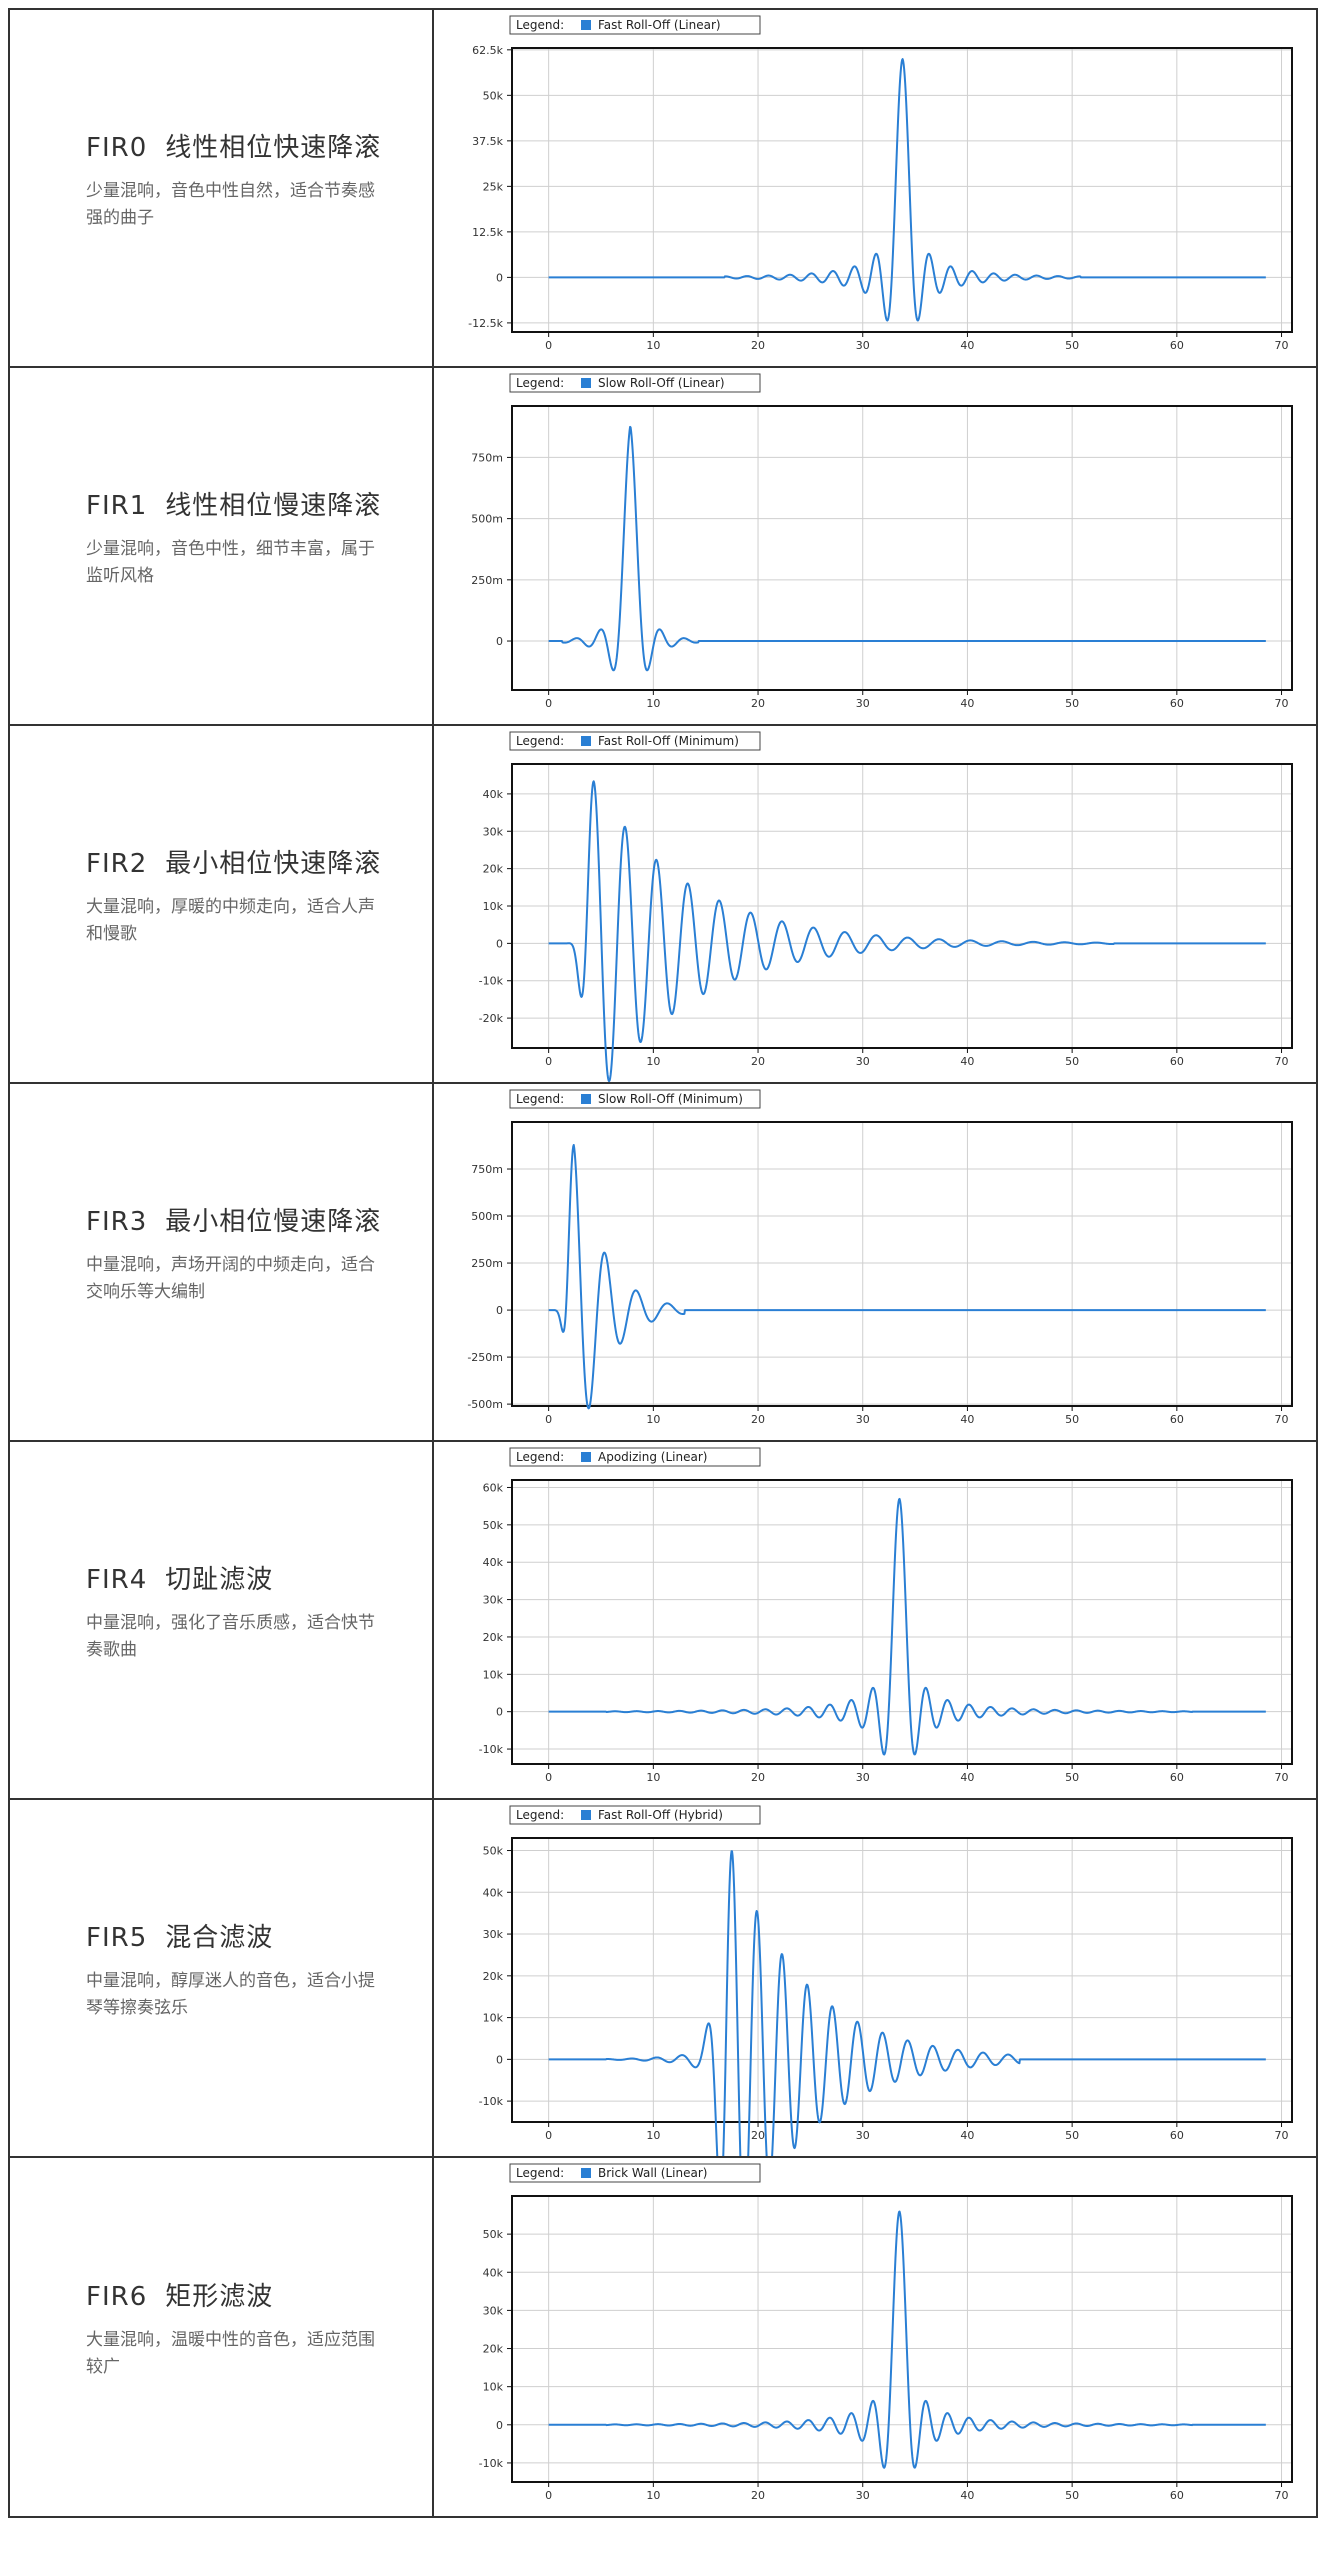 The image size is (1326, 2553). I want to click on filter-label: FIR6 矩形滤波 大量混响，温暖中性的音色，适应范围较广, so click(246, 2328).